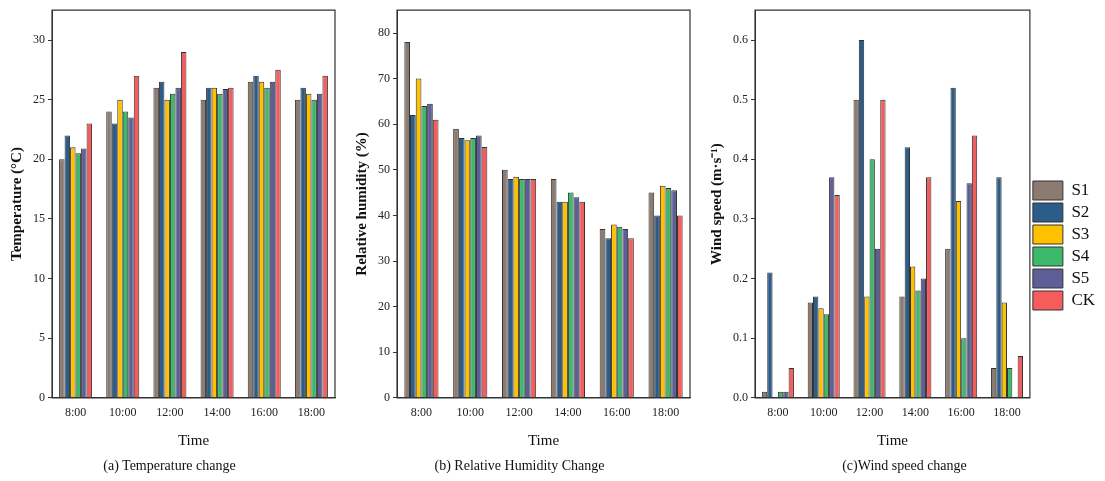  Describe the element at coordinates (169, 466) in the screenshot. I see `text: (a) Temperature change` at that location.